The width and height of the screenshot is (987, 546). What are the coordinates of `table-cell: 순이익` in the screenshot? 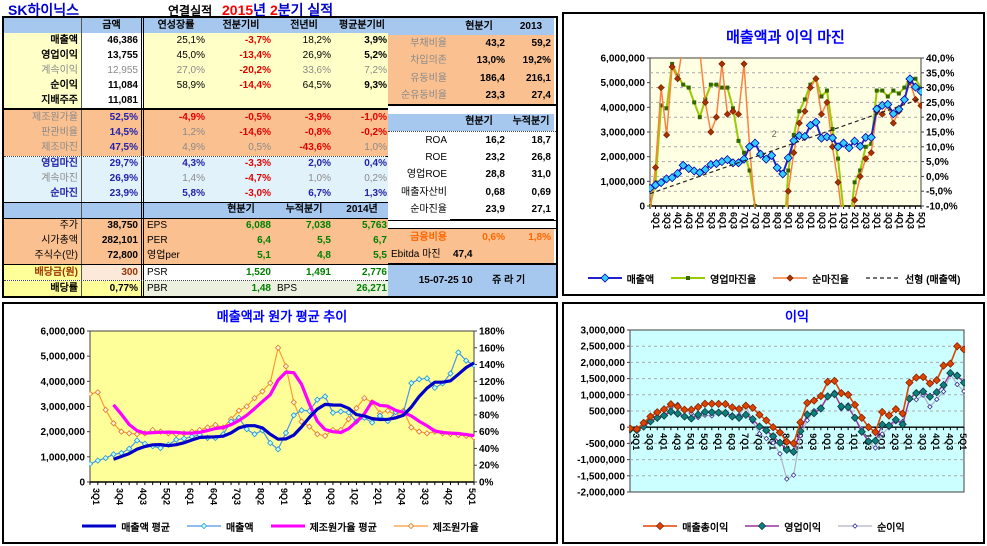 It's located at (43, 86).